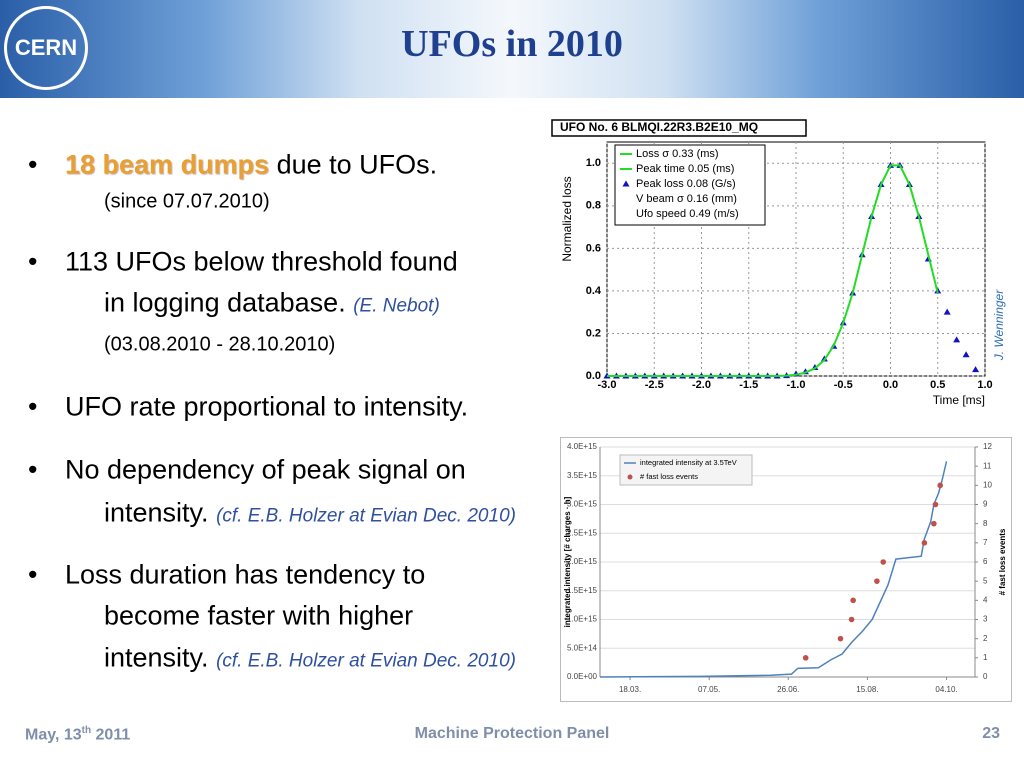  I want to click on text-segment: UFO rate proportional to intensity., so click(267, 406).